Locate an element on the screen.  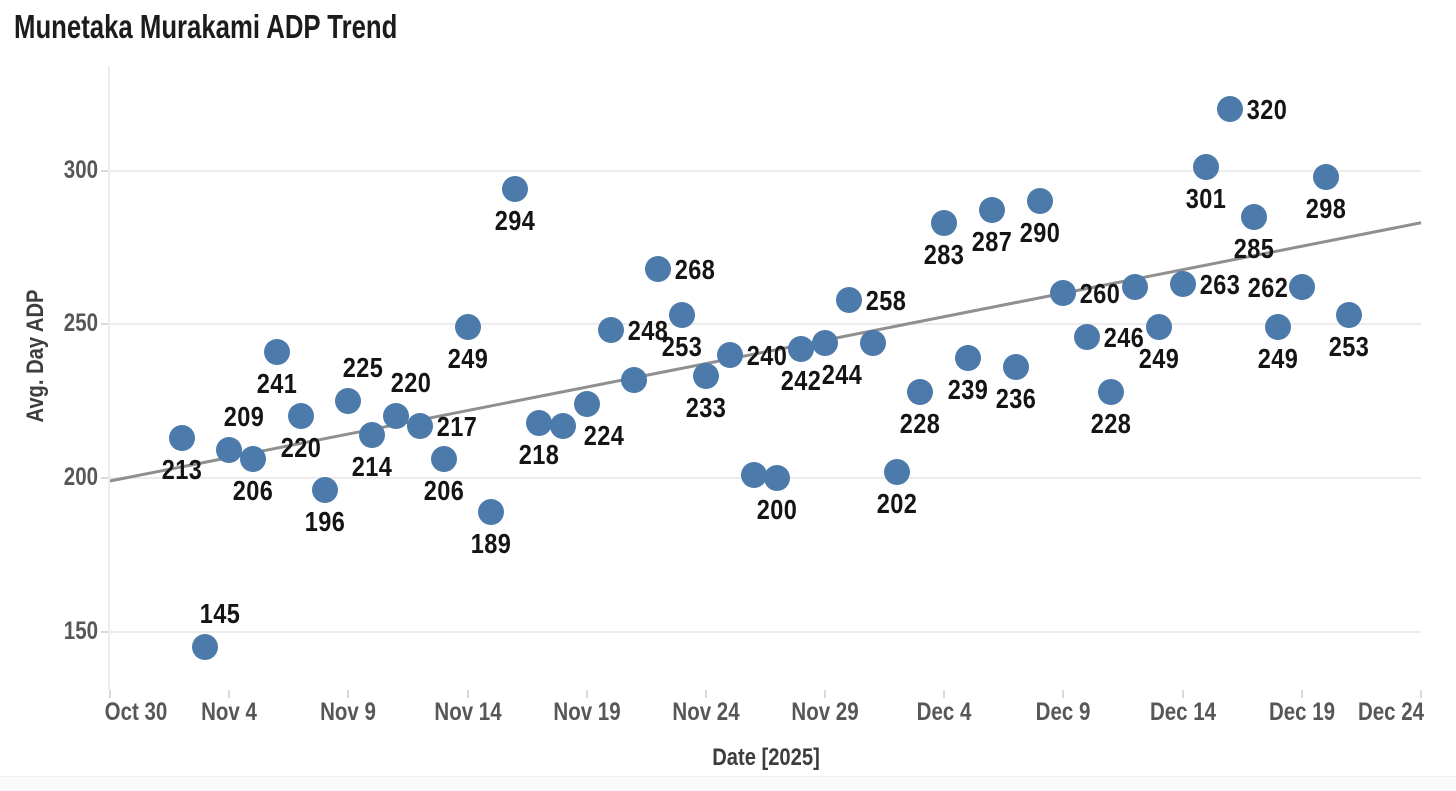
x-tick-label: Nov 9 is located at coordinates (348, 712).